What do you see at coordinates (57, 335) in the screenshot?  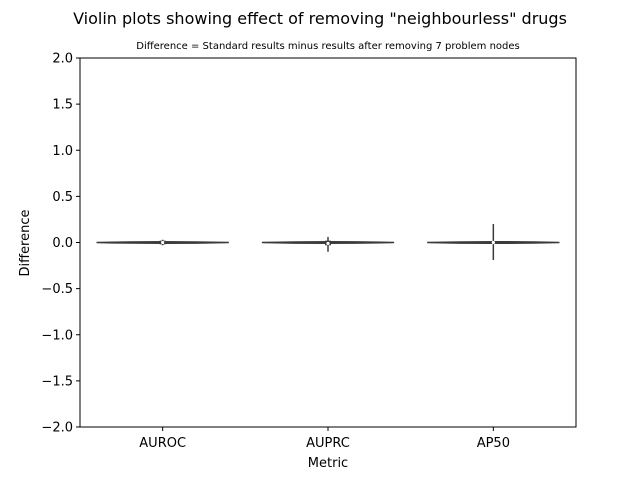 I see `y-tick-label: −1.0` at bounding box center [57, 335].